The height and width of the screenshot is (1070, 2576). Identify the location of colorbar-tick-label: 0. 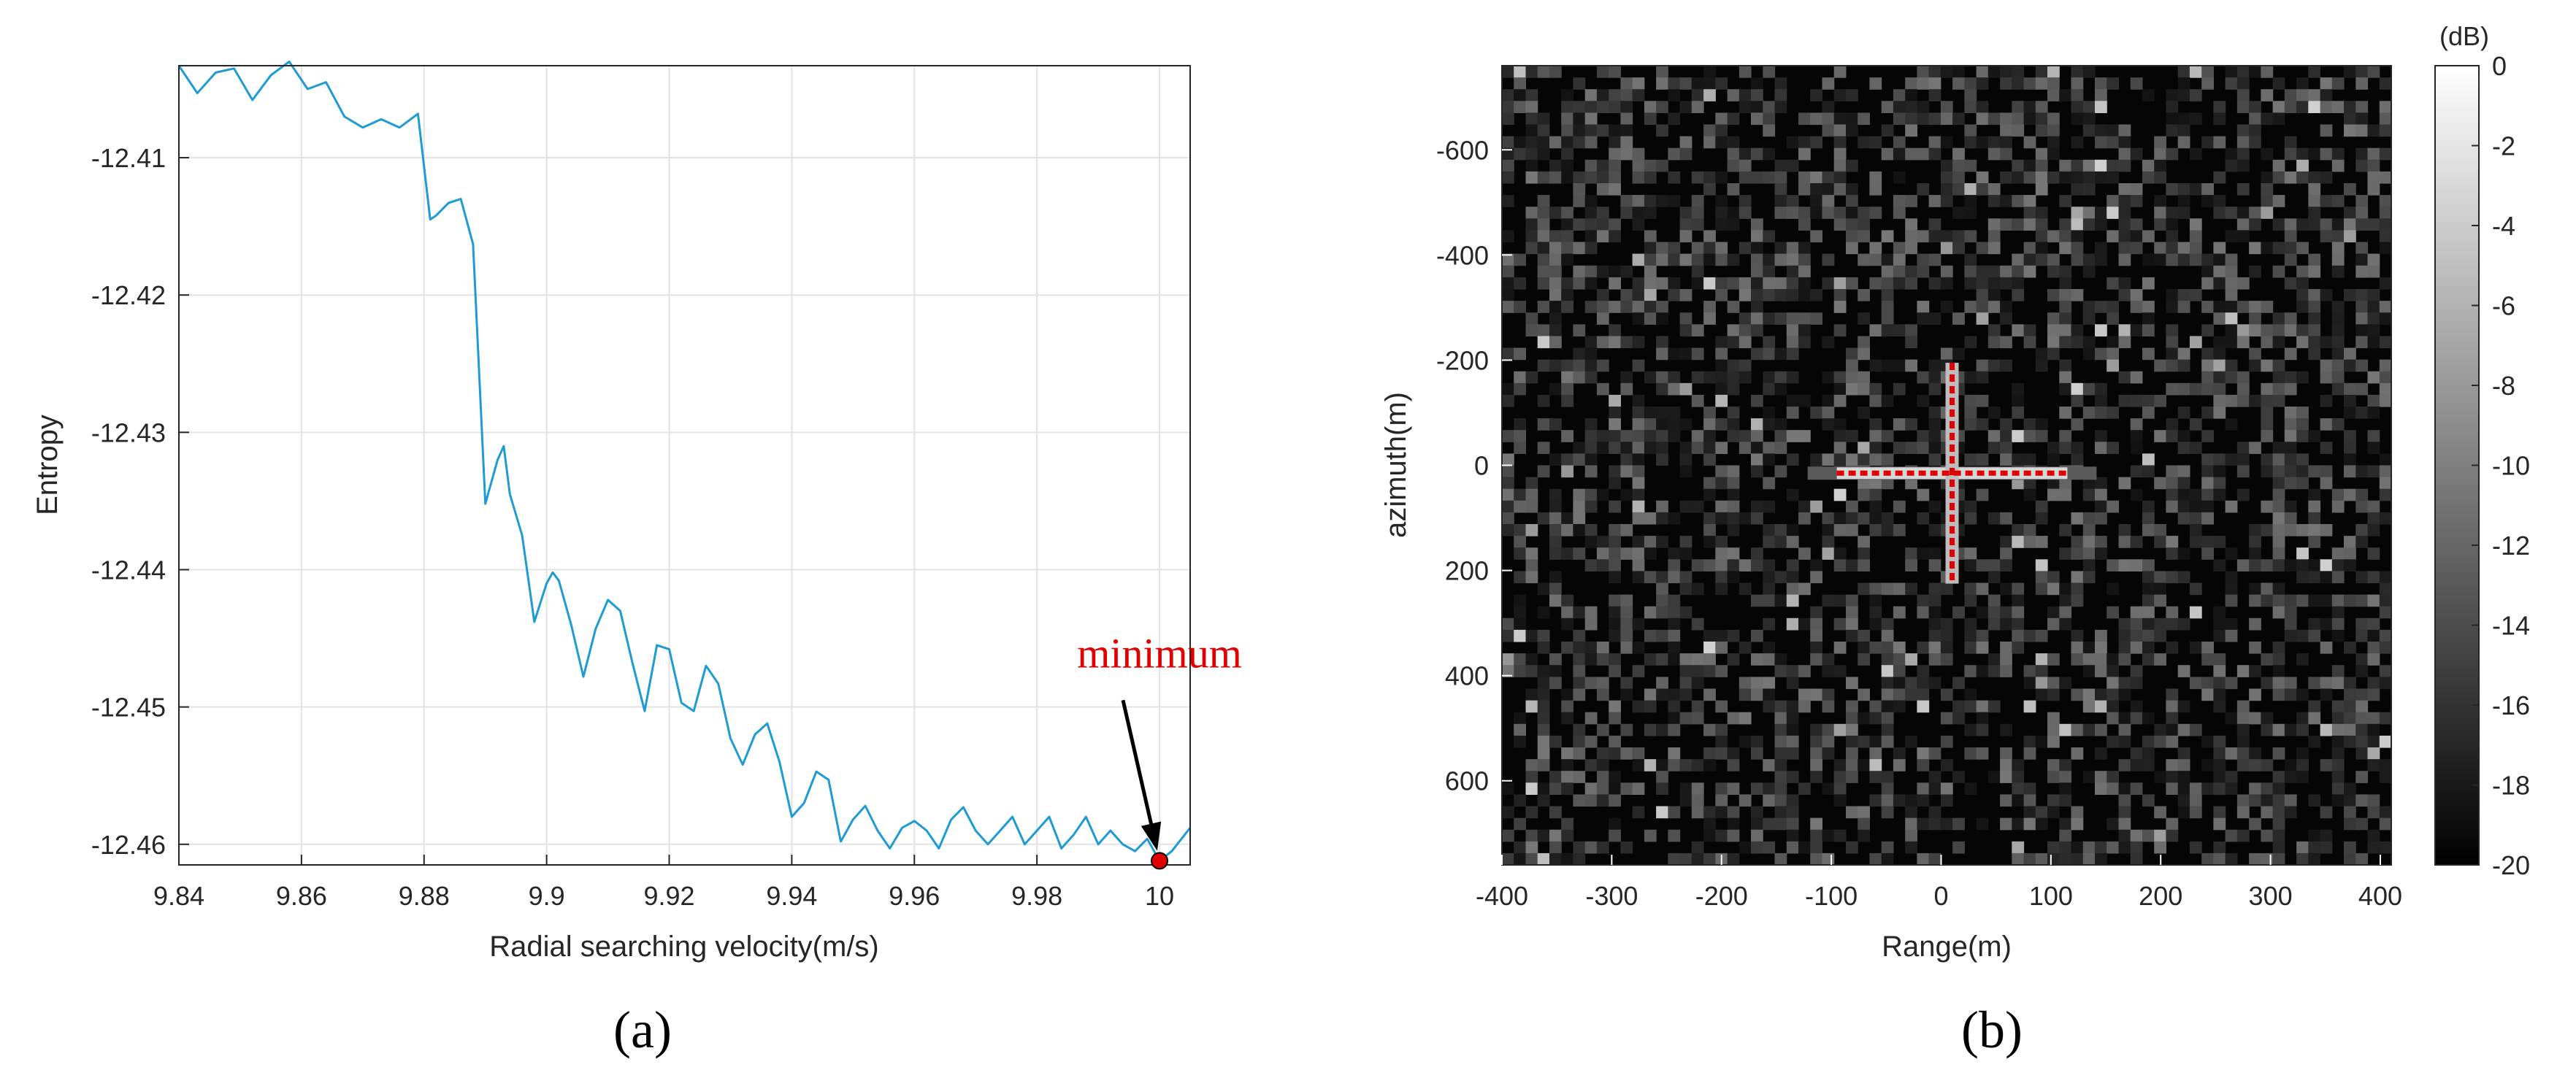
(2499, 66).